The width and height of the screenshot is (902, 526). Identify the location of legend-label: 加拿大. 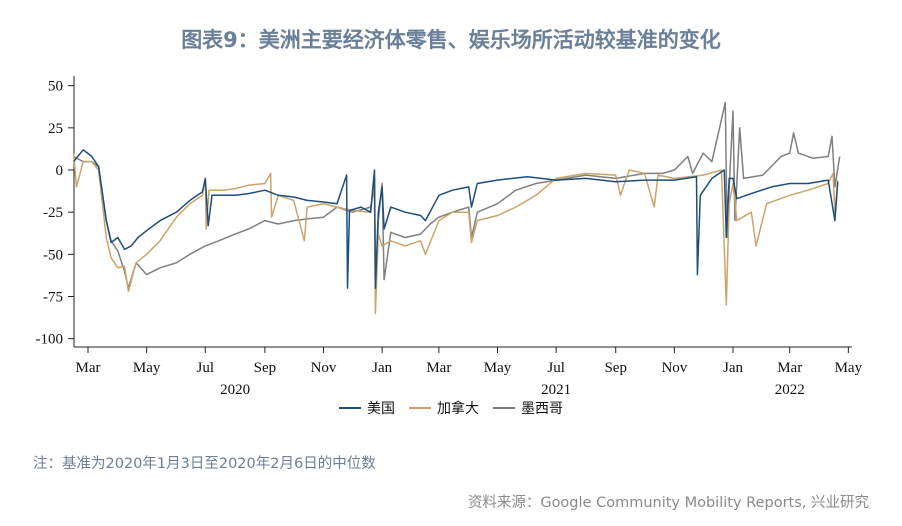
(458, 409).